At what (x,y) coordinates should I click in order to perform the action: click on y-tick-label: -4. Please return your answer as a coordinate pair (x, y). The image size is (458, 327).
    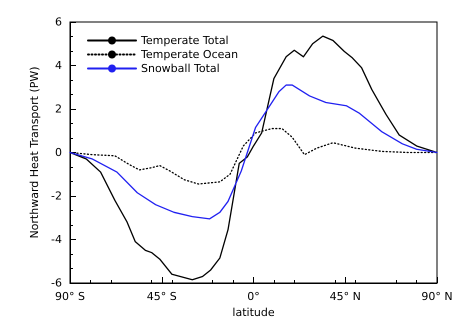
    Looking at the image, I should click on (56, 239).